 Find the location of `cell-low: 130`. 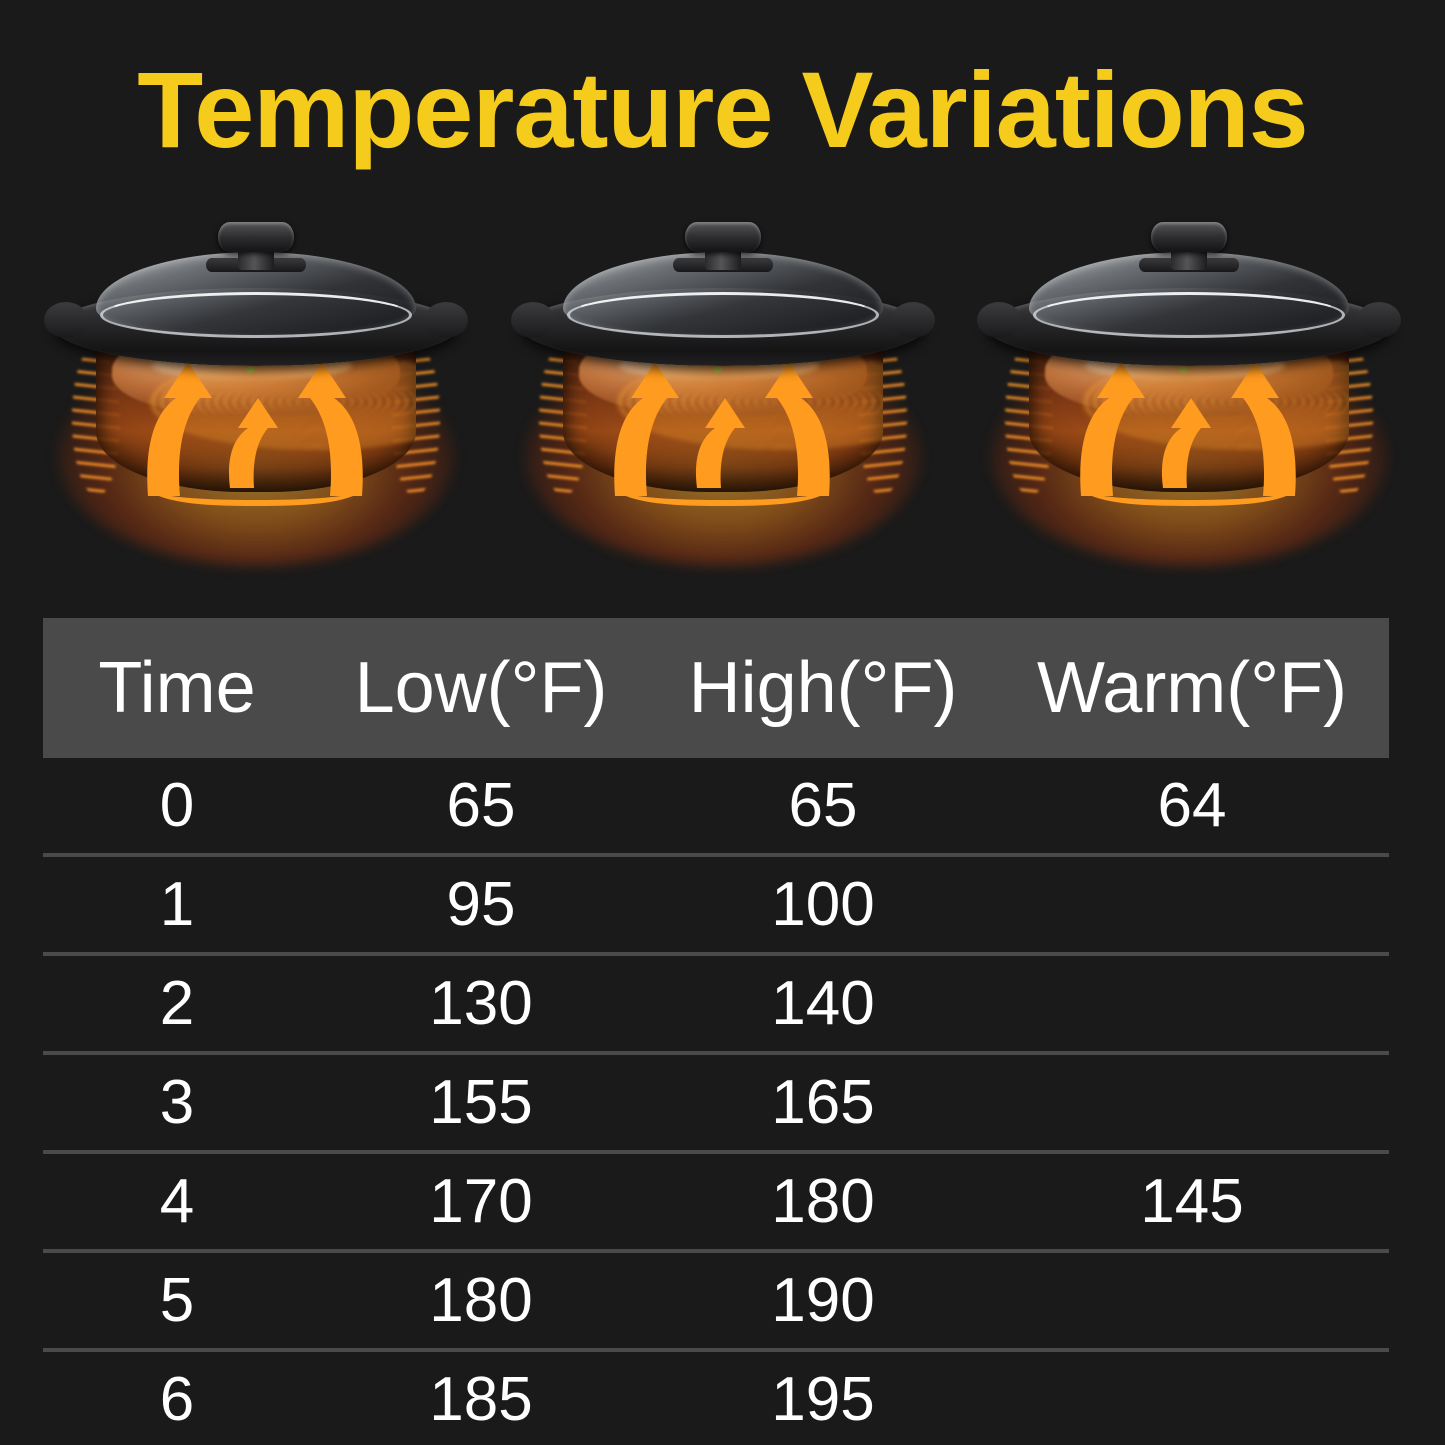

cell-low: 130 is located at coordinates (481, 1003).